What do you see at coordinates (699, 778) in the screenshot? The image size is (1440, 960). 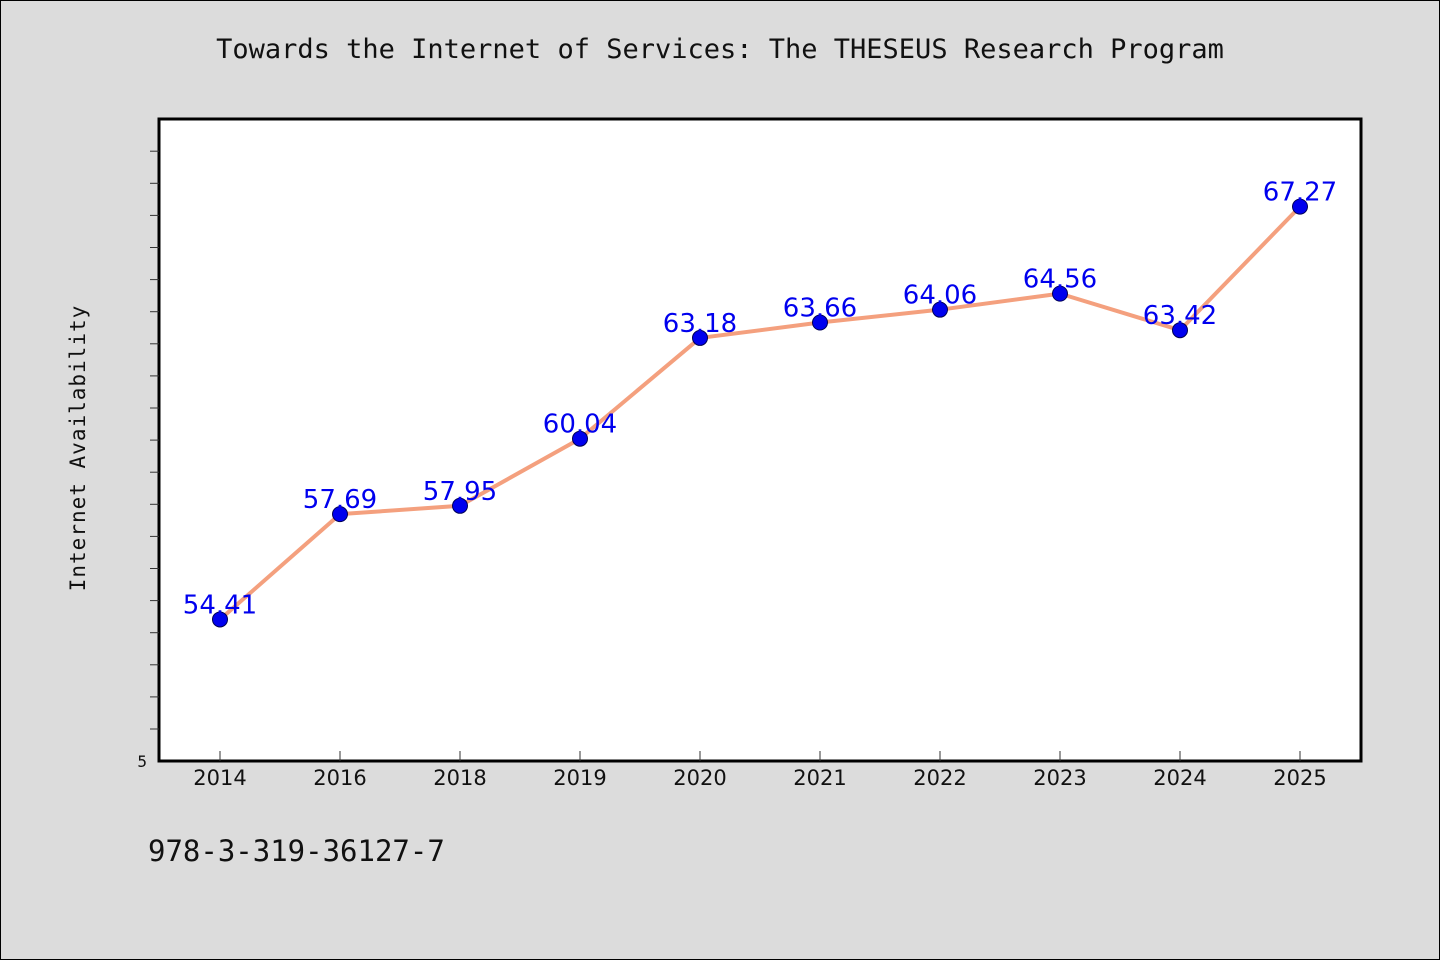 I see `x-tick-label: 2020` at bounding box center [699, 778].